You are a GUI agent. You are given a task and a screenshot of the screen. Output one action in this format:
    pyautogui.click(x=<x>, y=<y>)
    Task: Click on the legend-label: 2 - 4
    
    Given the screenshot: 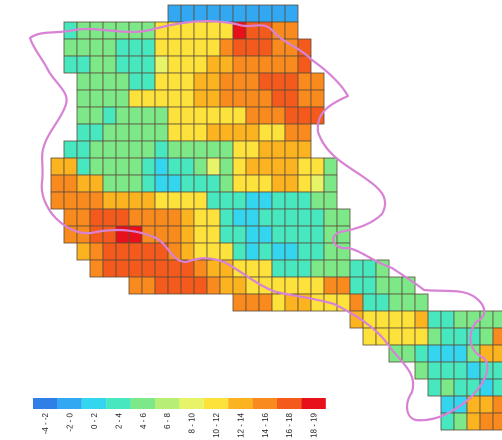 What is the action you would take?
    pyautogui.click(x=118, y=420)
    